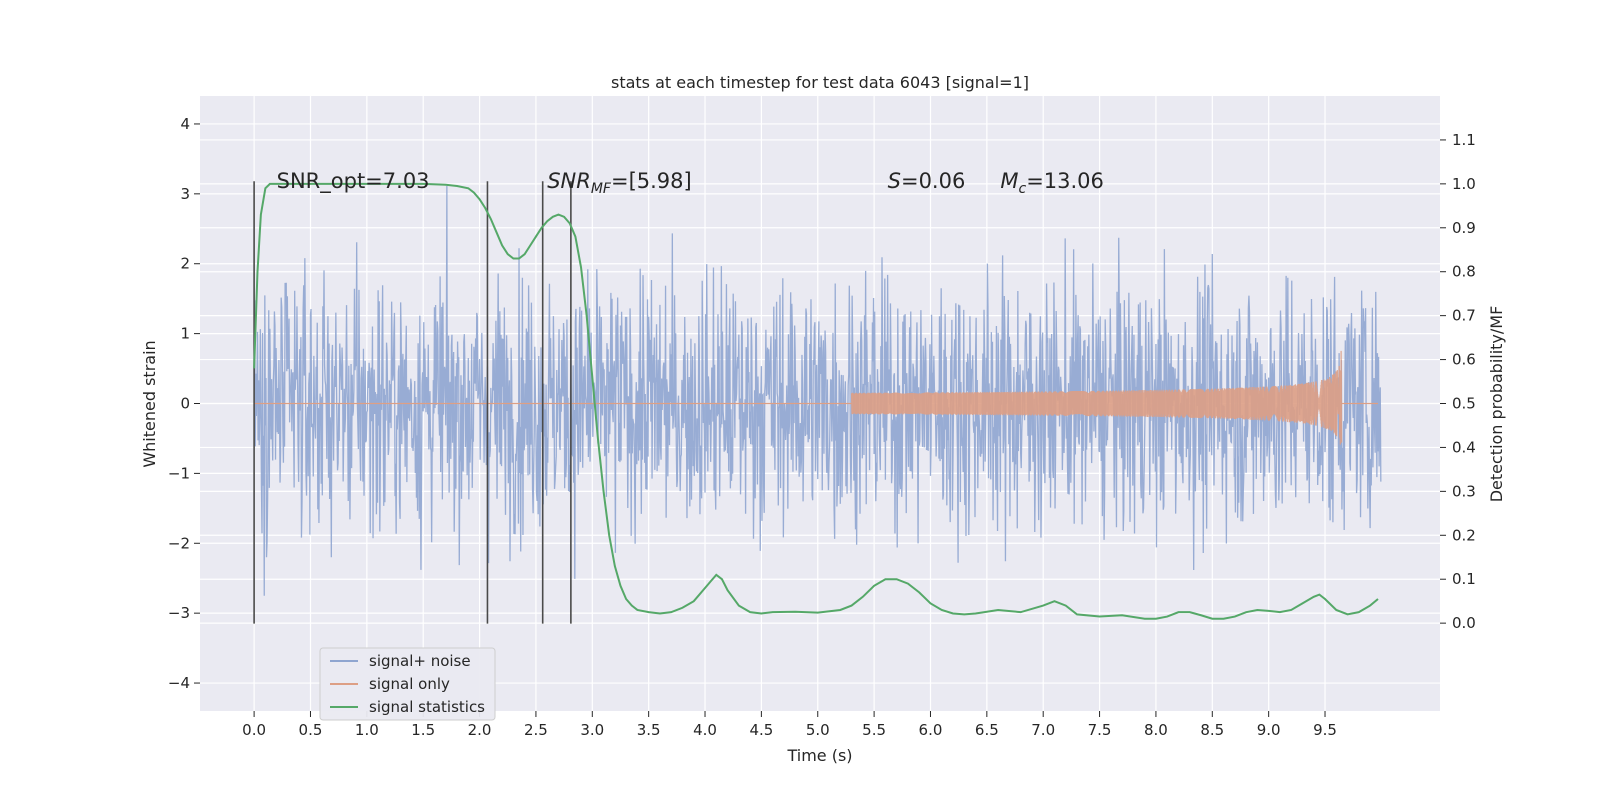 This screenshot has width=1600, height=800. What do you see at coordinates (1464, 404) in the screenshot?
I see `y-right-tick-label: 0.5` at bounding box center [1464, 404].